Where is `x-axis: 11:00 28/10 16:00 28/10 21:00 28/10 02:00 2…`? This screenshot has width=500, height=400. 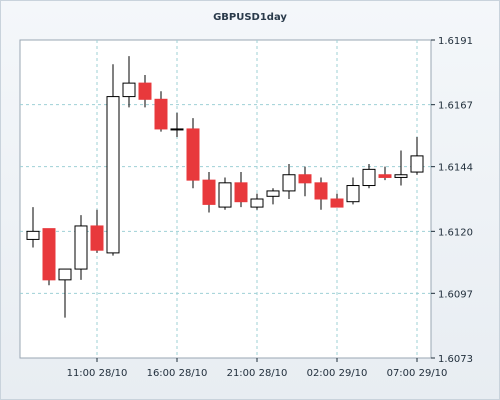 x-axis: 11:00 28/10 16:00 28/10 21:00 28/10 02:00 2… is located at coordinates (257, 368).